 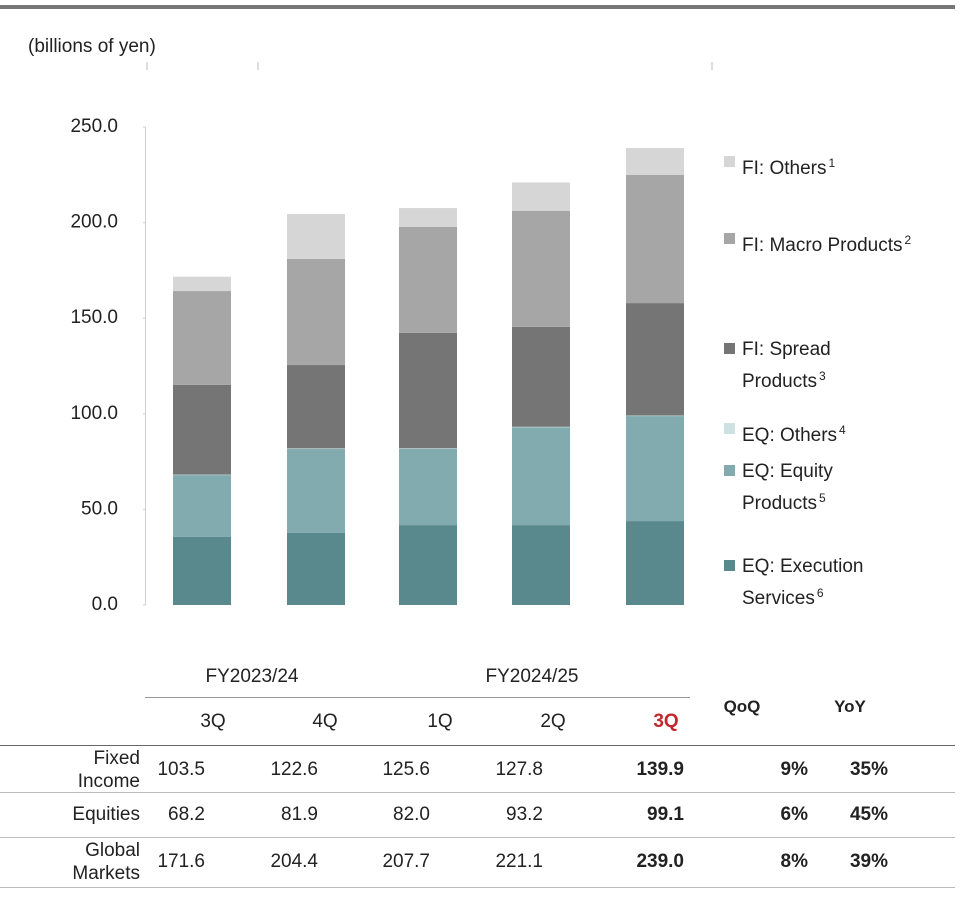 What do you see at coordinates (794, 814) in the screenshot?
I see `change-cell: 6%` at bounding box center [794, 814].